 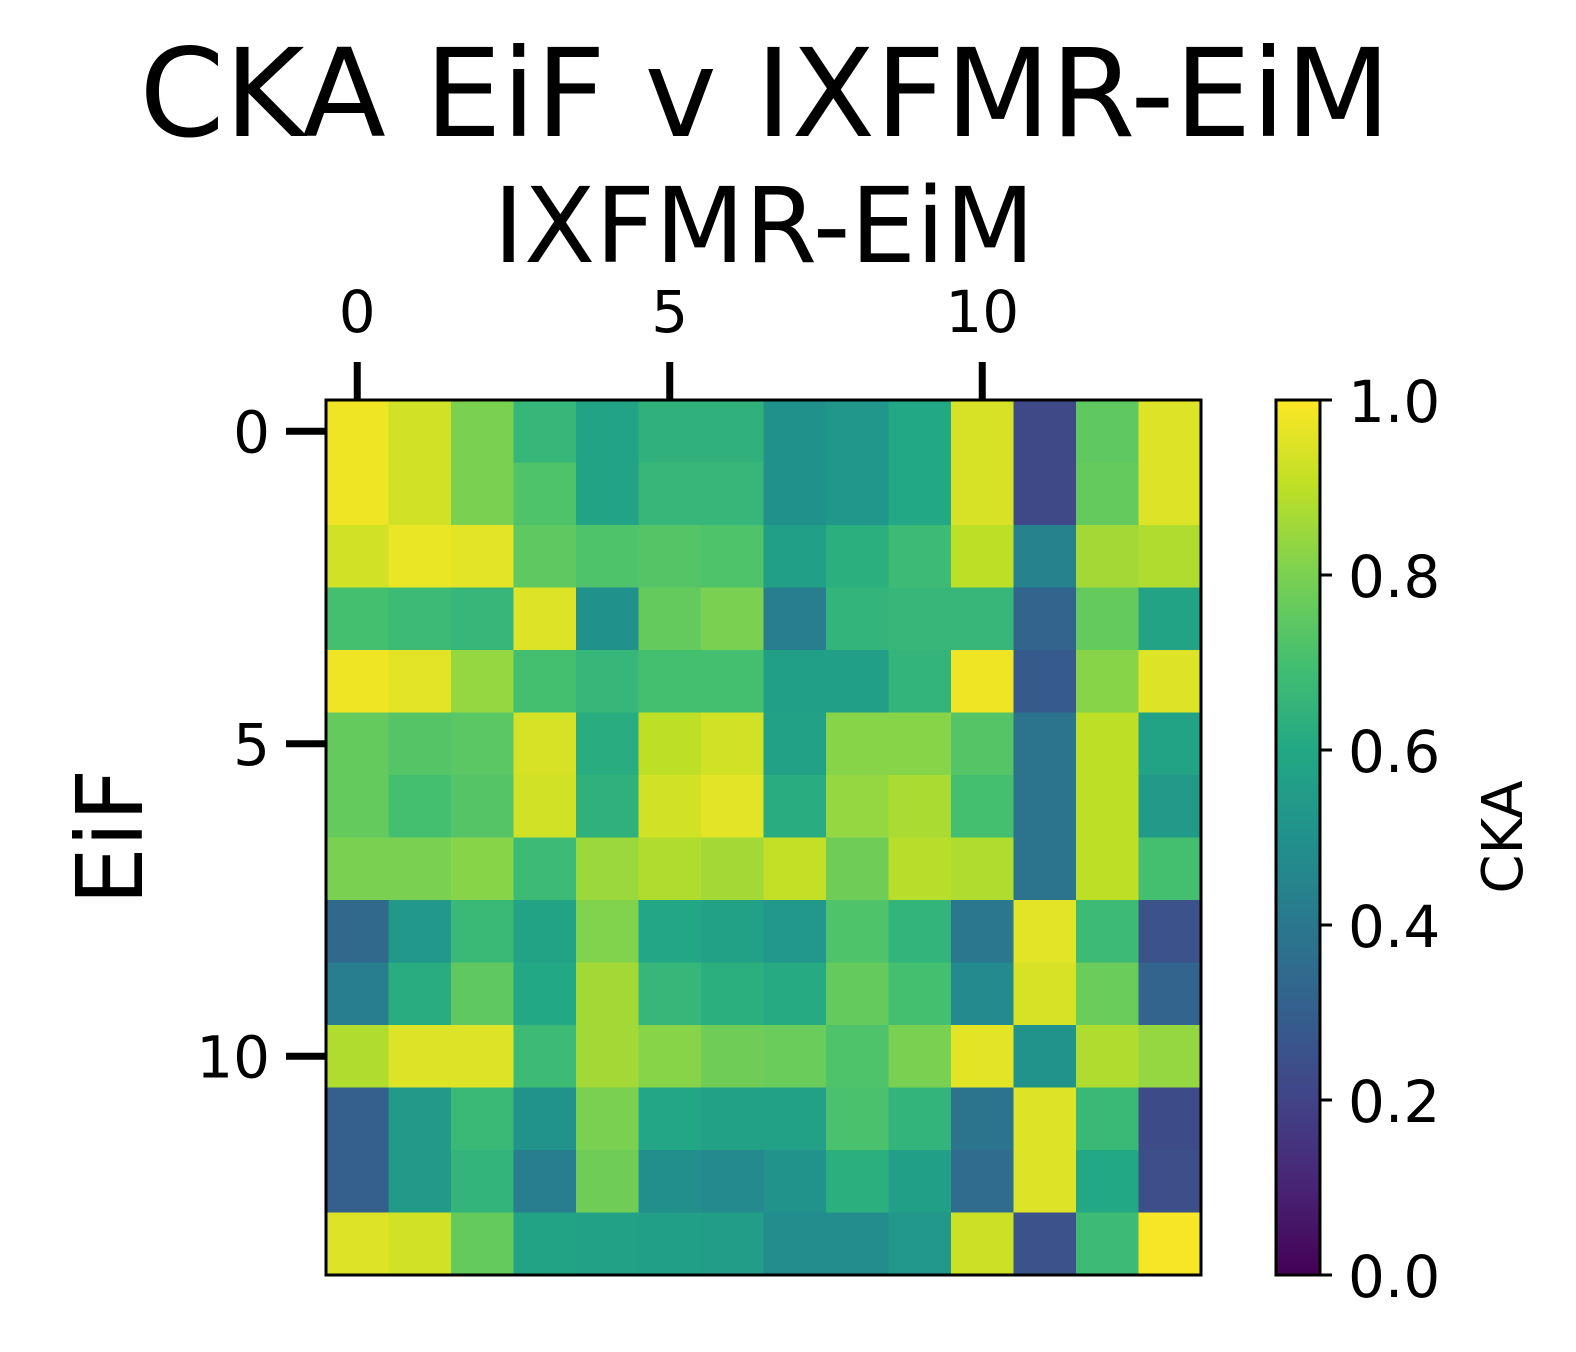 I want to click on x-ticks: 0 5 10, so click(x=679, y=339).